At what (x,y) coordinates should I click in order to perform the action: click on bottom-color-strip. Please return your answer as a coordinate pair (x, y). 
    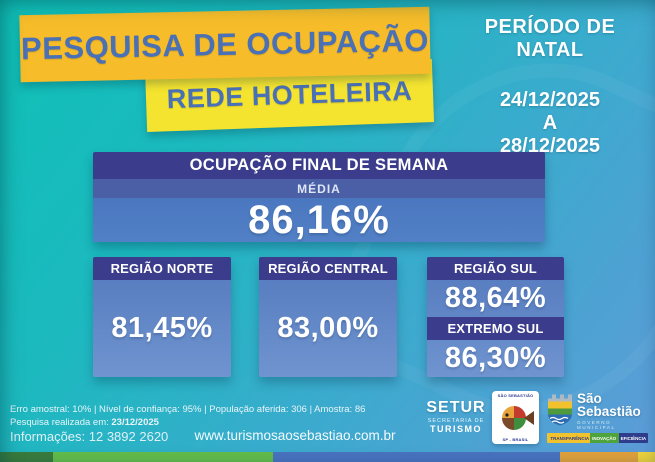
    Looking at the image, I should click on (327, 457).